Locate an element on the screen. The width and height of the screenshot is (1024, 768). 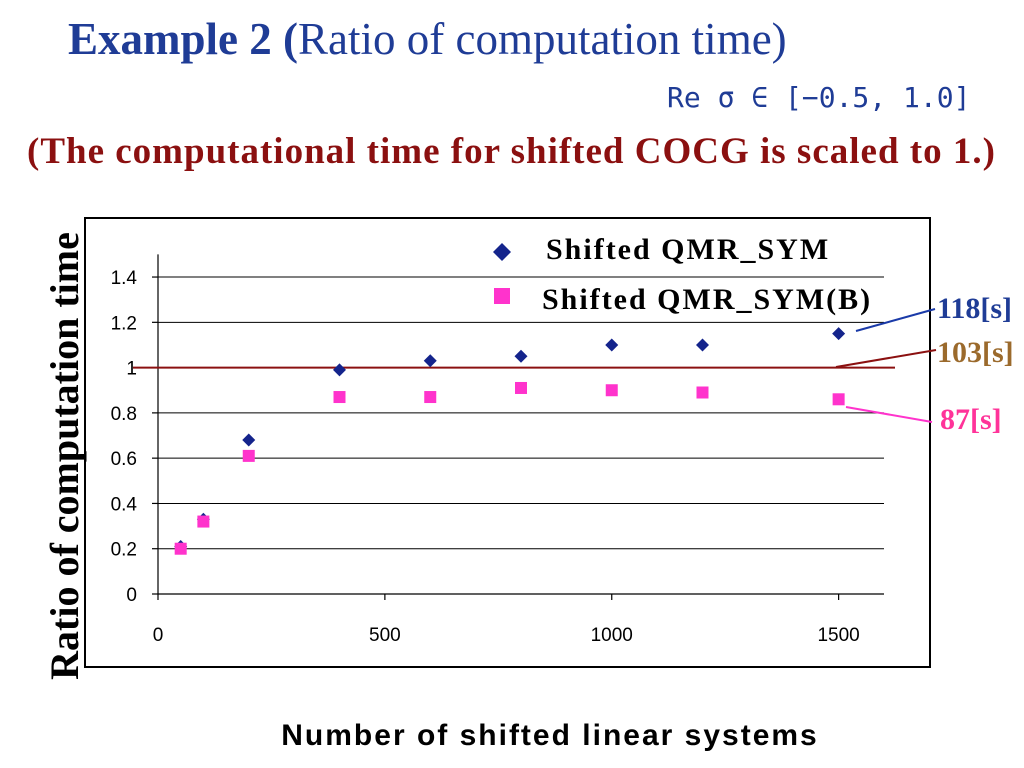
annotation-label: 118[s] is located at coordinates (974, 308).